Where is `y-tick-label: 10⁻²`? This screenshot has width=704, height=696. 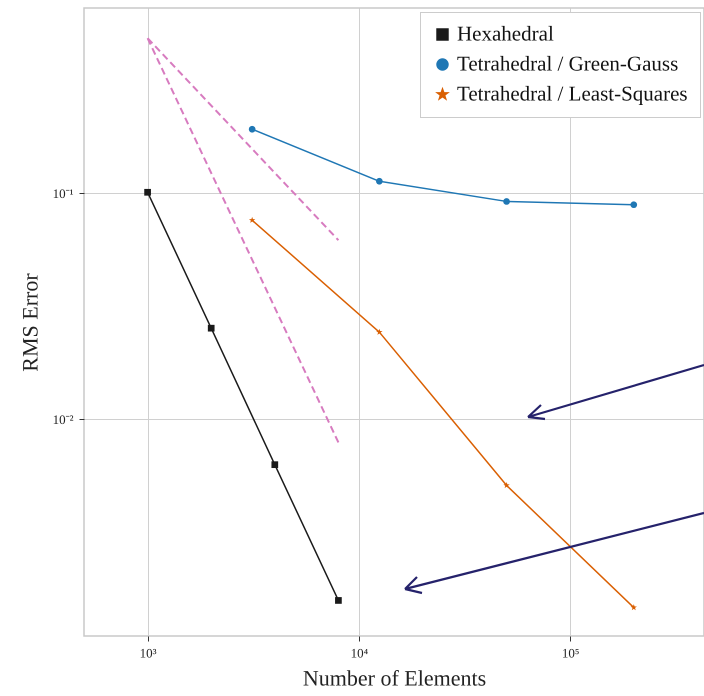 y-tick-label: 10⁻² is located at coordinates (63, 419).